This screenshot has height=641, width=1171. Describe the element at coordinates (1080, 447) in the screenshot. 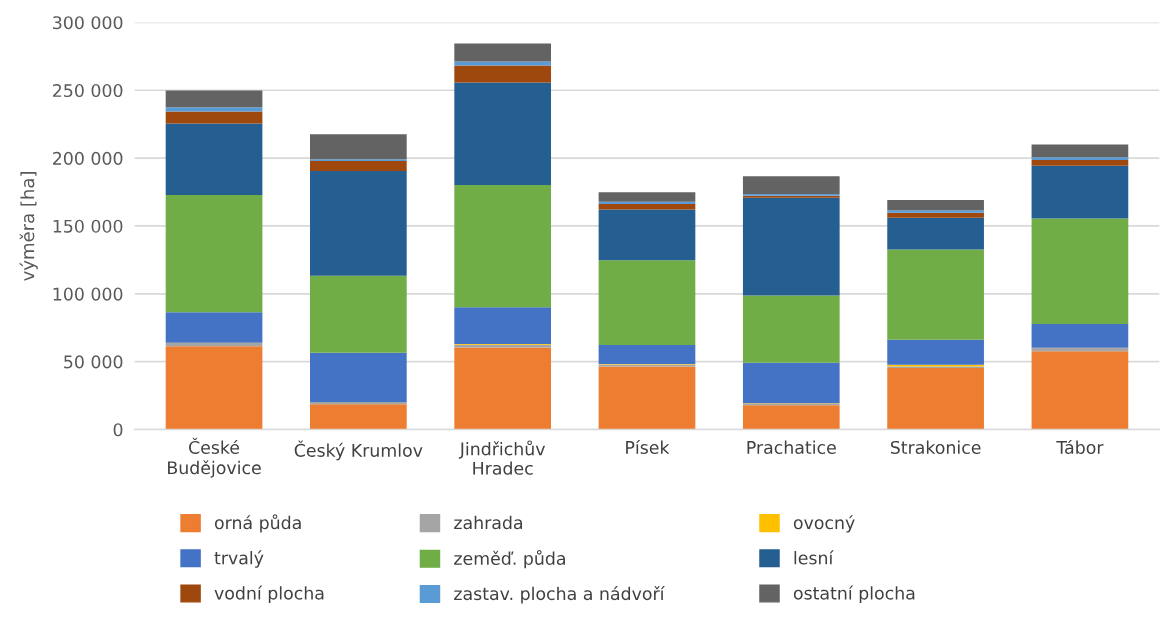

I see `x-tick-label: Tábor` at that location.